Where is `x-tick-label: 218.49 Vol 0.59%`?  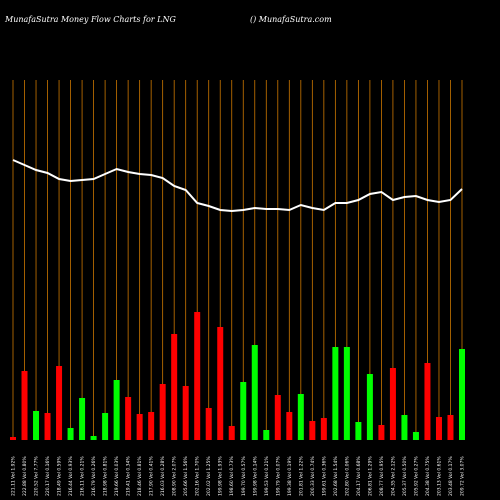 x-tick-label: 218.49 Vol 0.59% is located at coordinates (60, 476).